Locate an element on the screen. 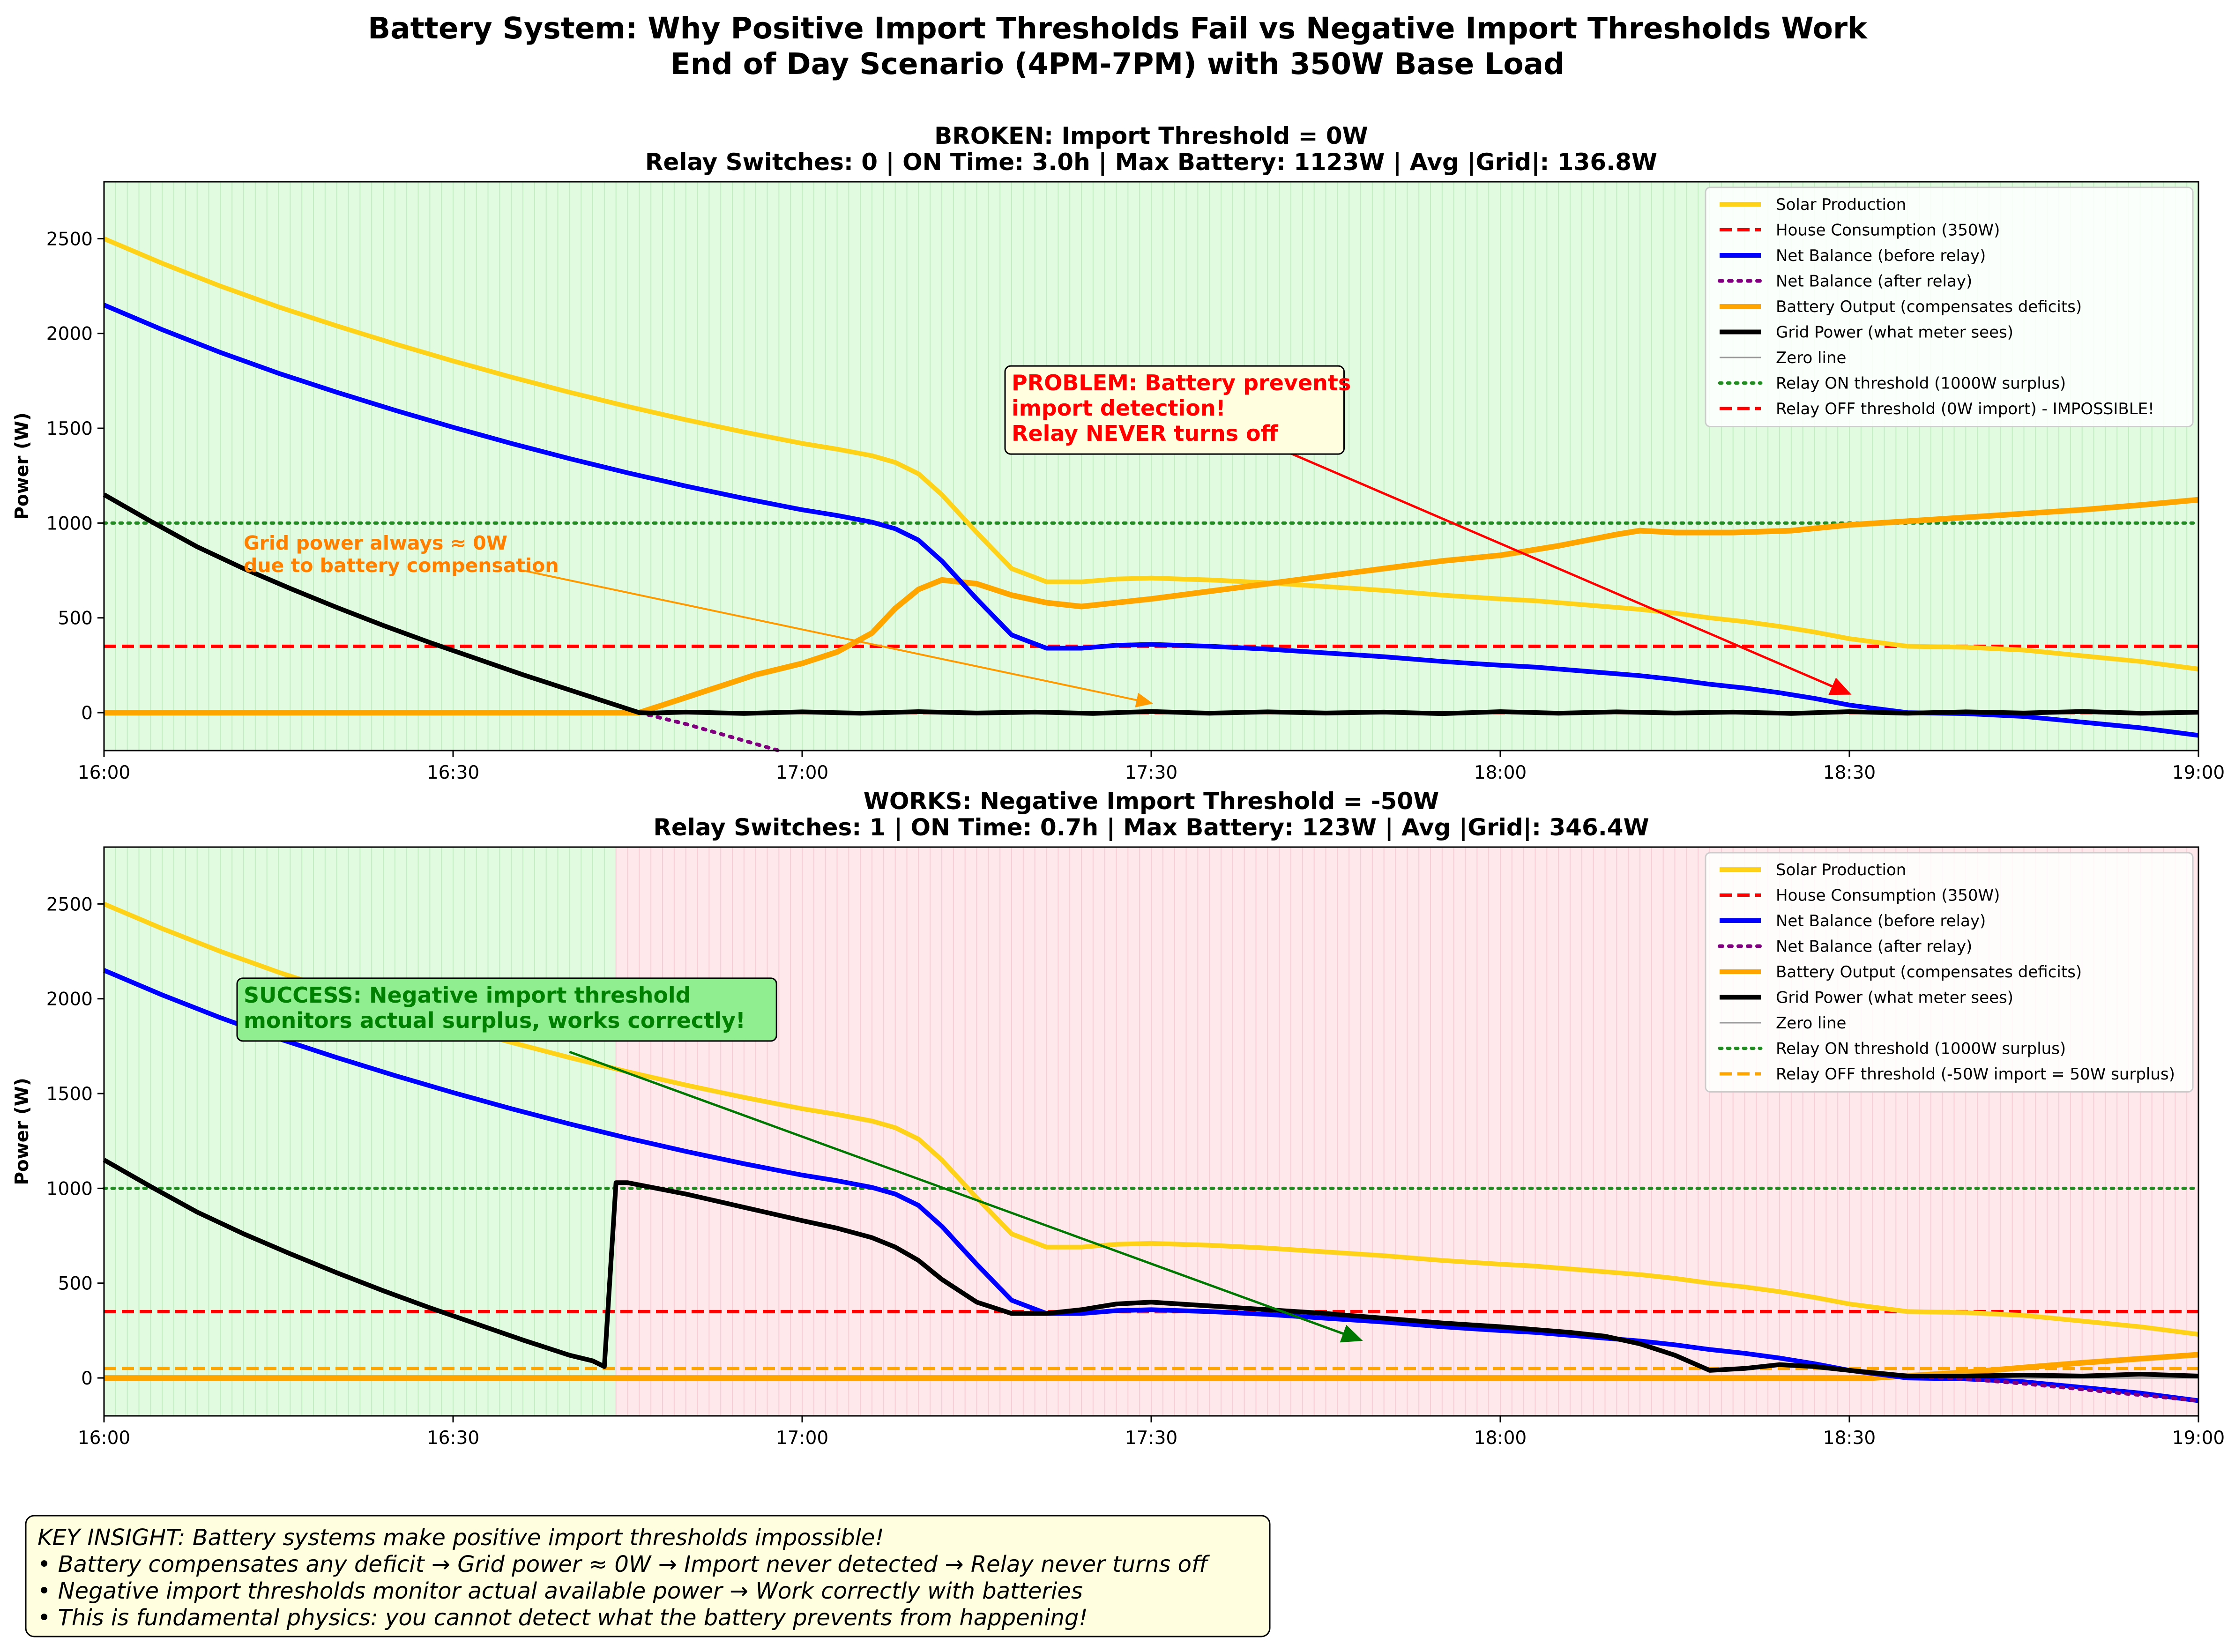 The width and height of the screenshot is (2235, 1652). works-grid-power-line is located at coordinates (1151, 1268).